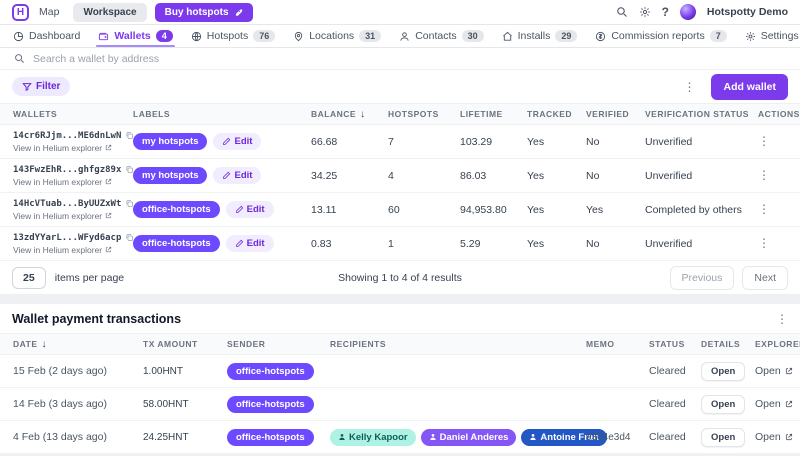 The height and width of the screenshot is (456, 800). Describe the element at coordinates (170, 344) in the screenshot. I see `col-tx-amount: Tx amount` at that location.